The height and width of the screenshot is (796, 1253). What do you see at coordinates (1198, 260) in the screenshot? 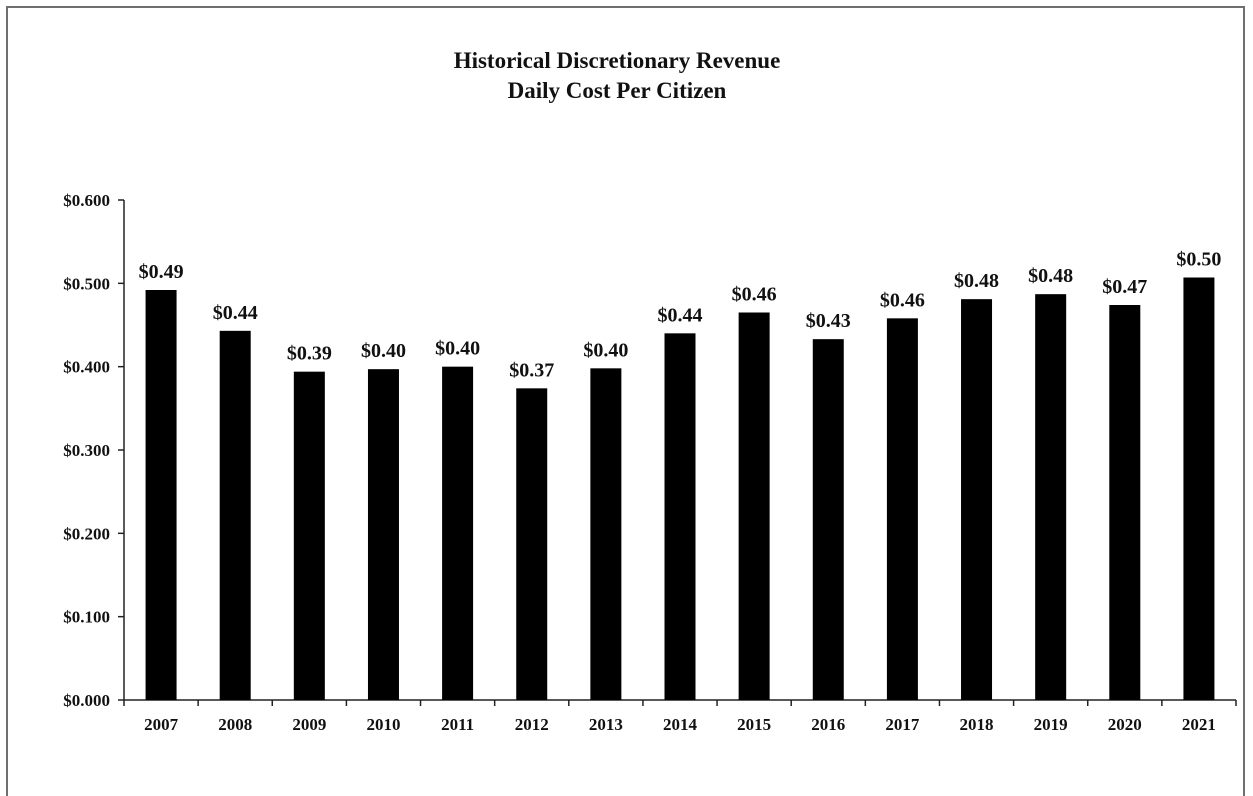
I see `data-label: $0.50` at bounding box center [1198, 260].